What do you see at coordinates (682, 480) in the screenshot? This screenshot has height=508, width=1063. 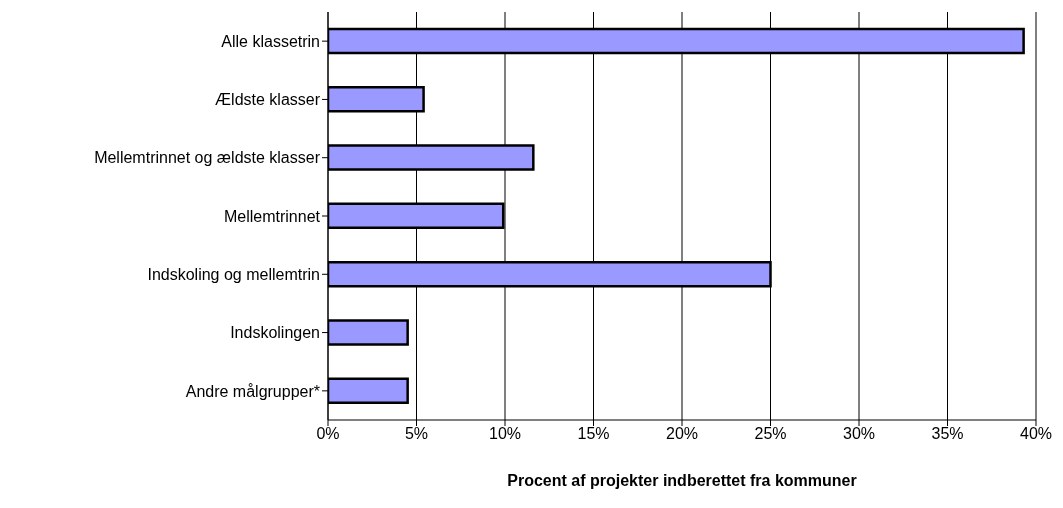 I see `x-axis-title: Procent af projekter indberettet fra kommuner` at bounding box center [682, 480].